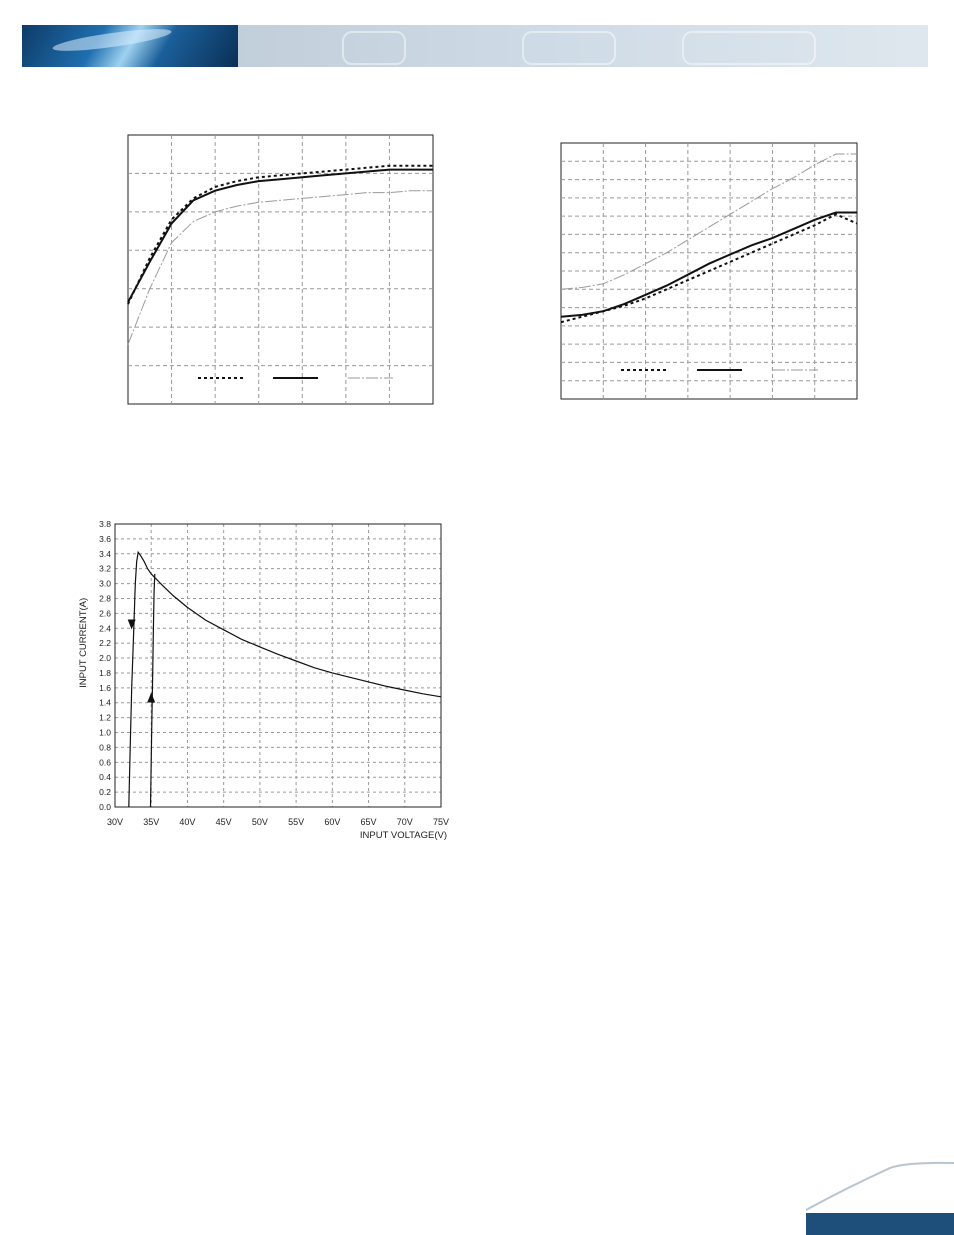 This screenshot has width=954, height=1235. I want to click on y-tick-label: 1.4, so click(105, 703).